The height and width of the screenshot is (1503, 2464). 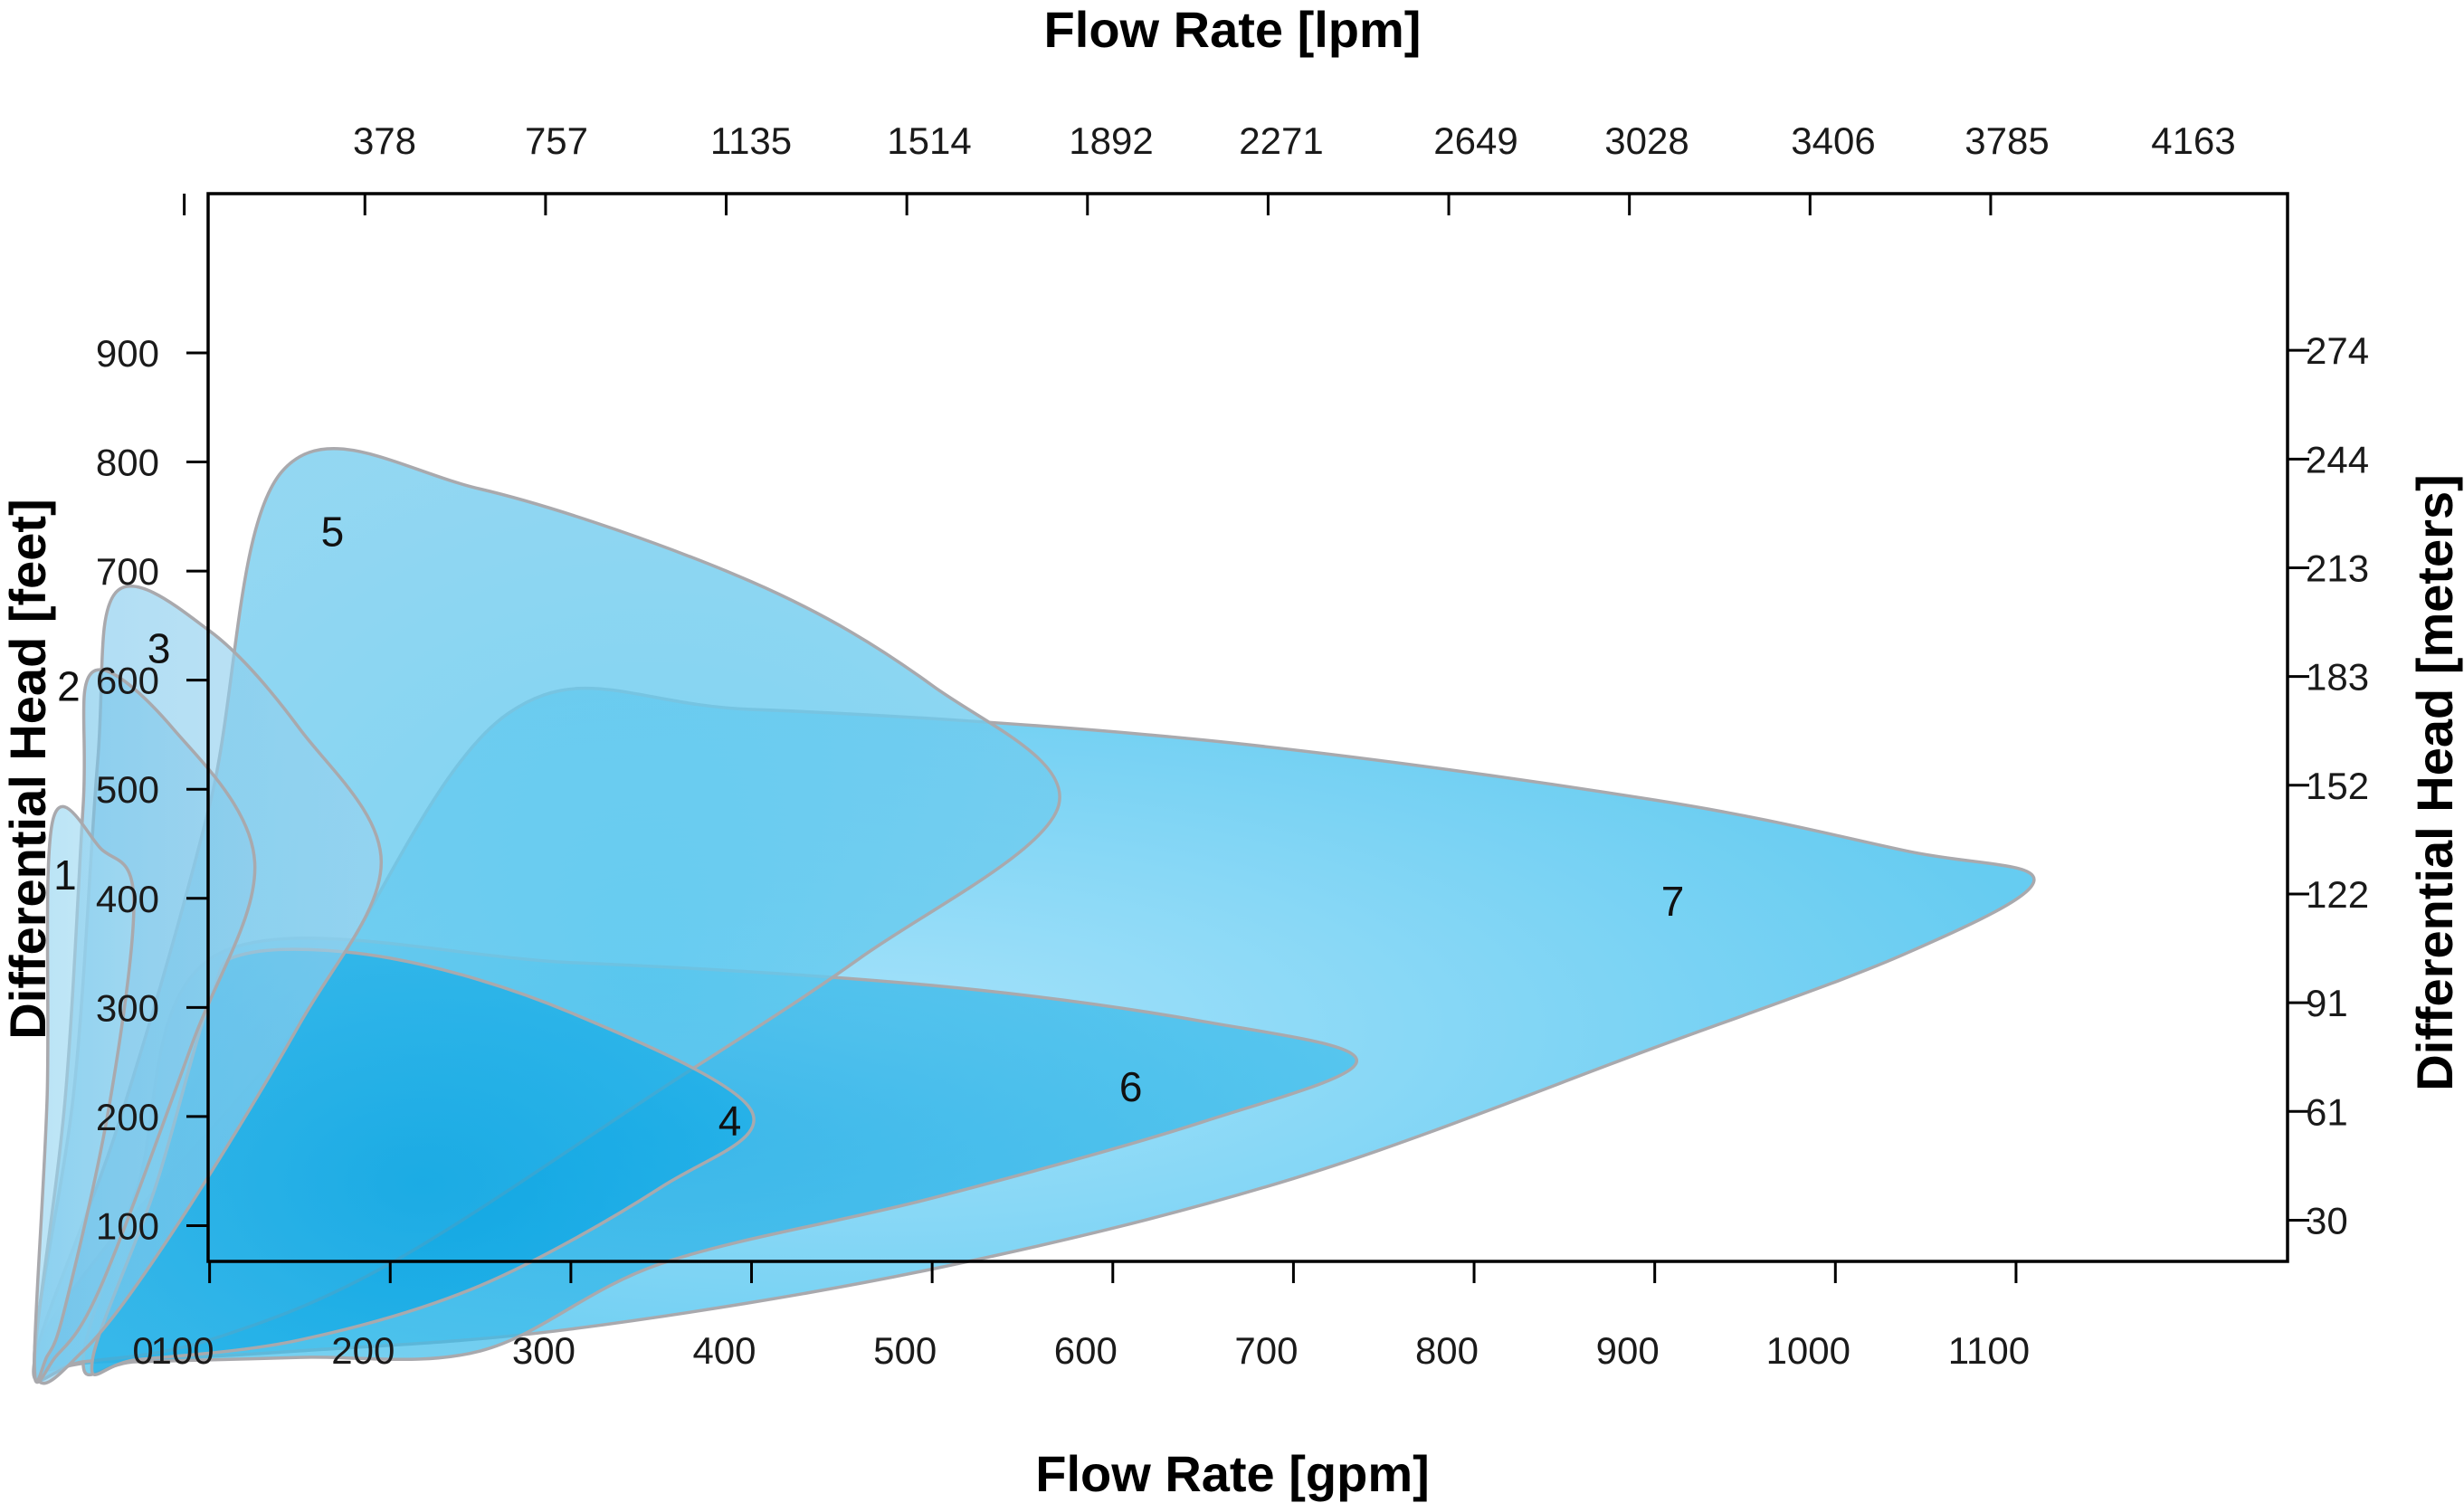 What do you see at coordinates (142, 1350) in the screenshot?
I see `x-bottom-tick-label: 0` at bounding box center [142, 1350].